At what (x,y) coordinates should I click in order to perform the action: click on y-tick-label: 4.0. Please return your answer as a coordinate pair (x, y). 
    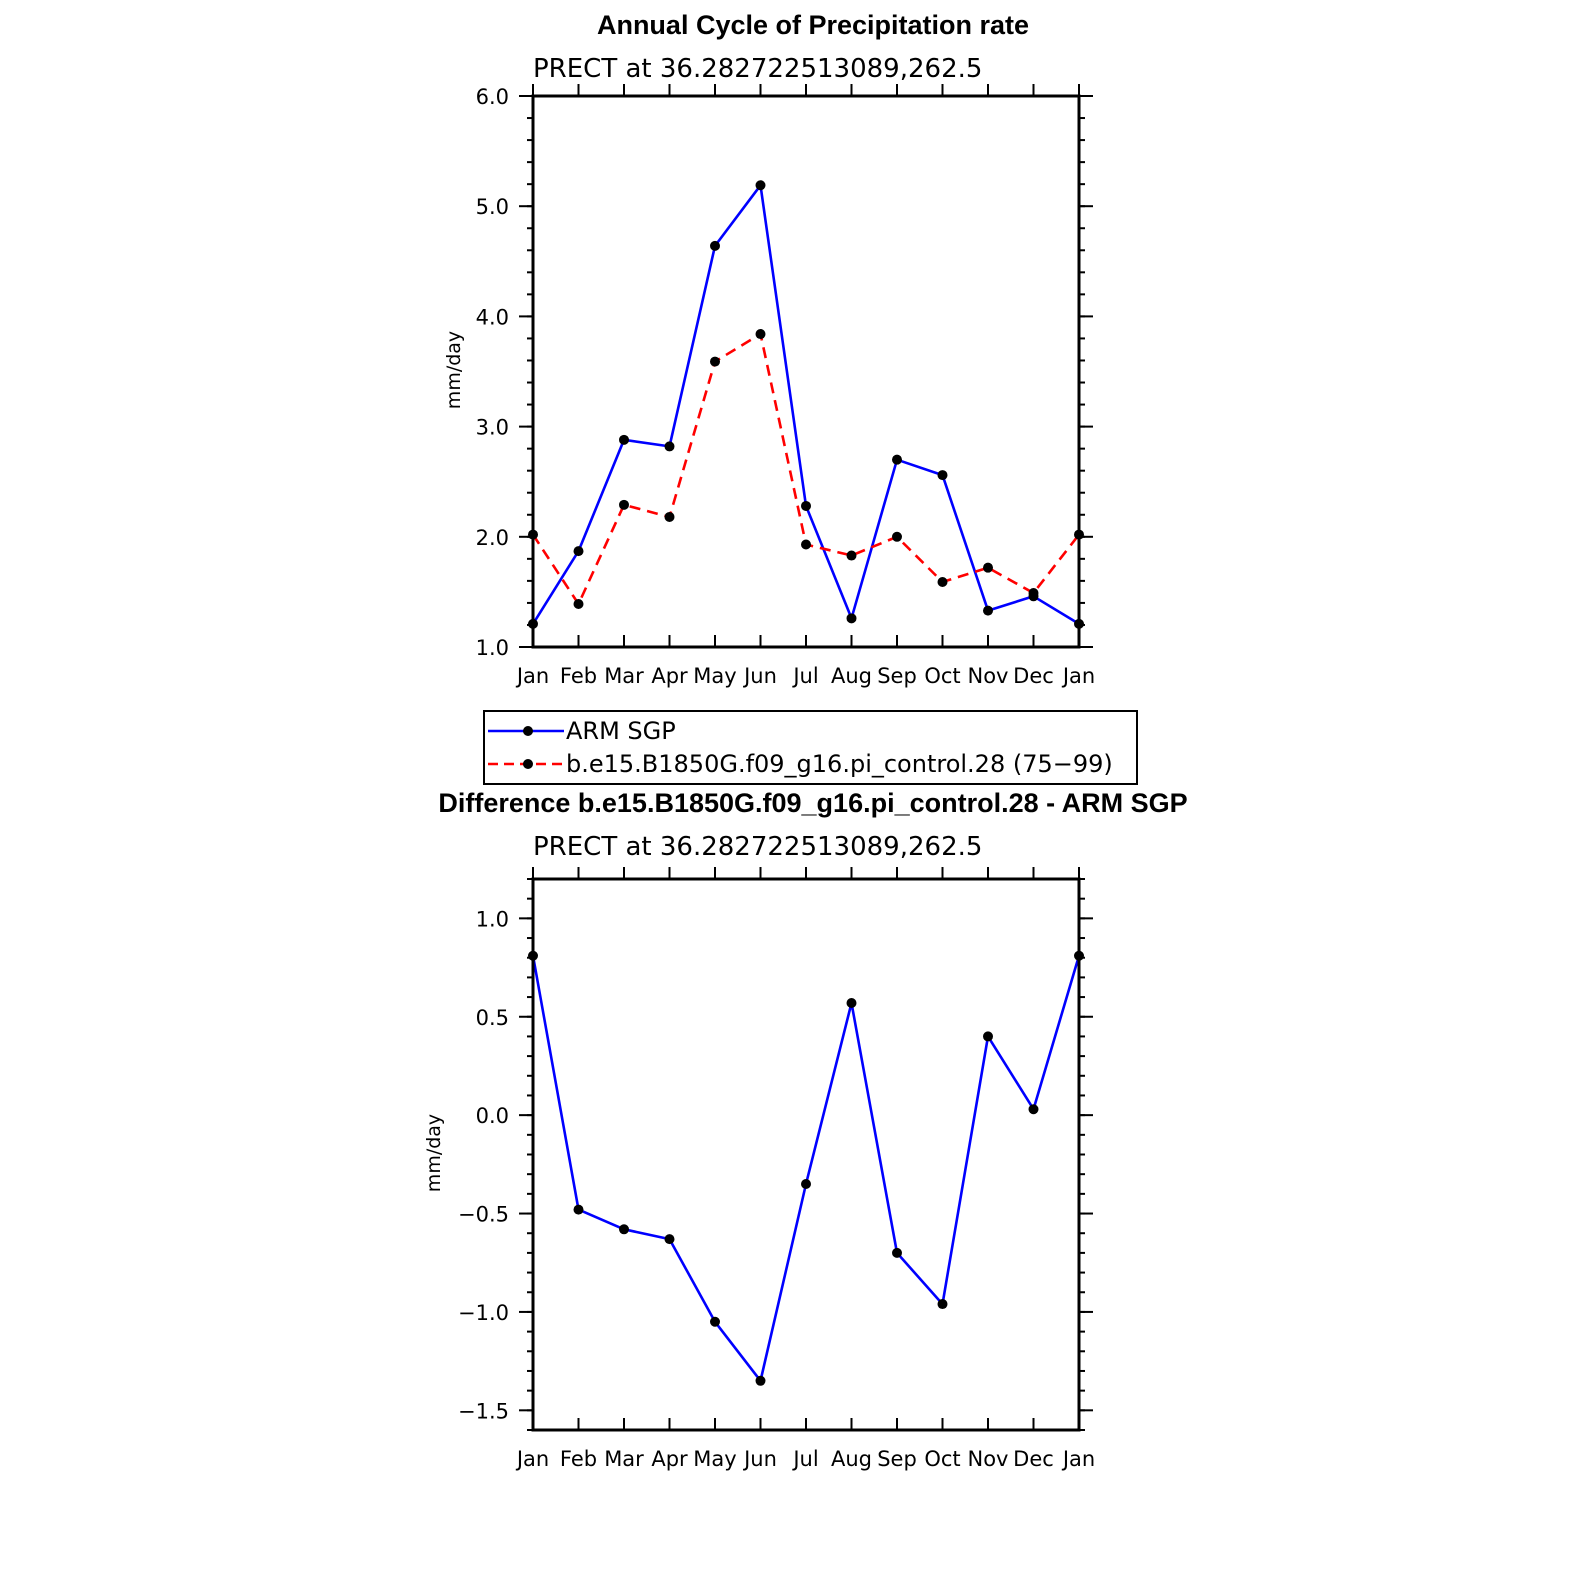
    Looking at the image, I should click on (492, 317).